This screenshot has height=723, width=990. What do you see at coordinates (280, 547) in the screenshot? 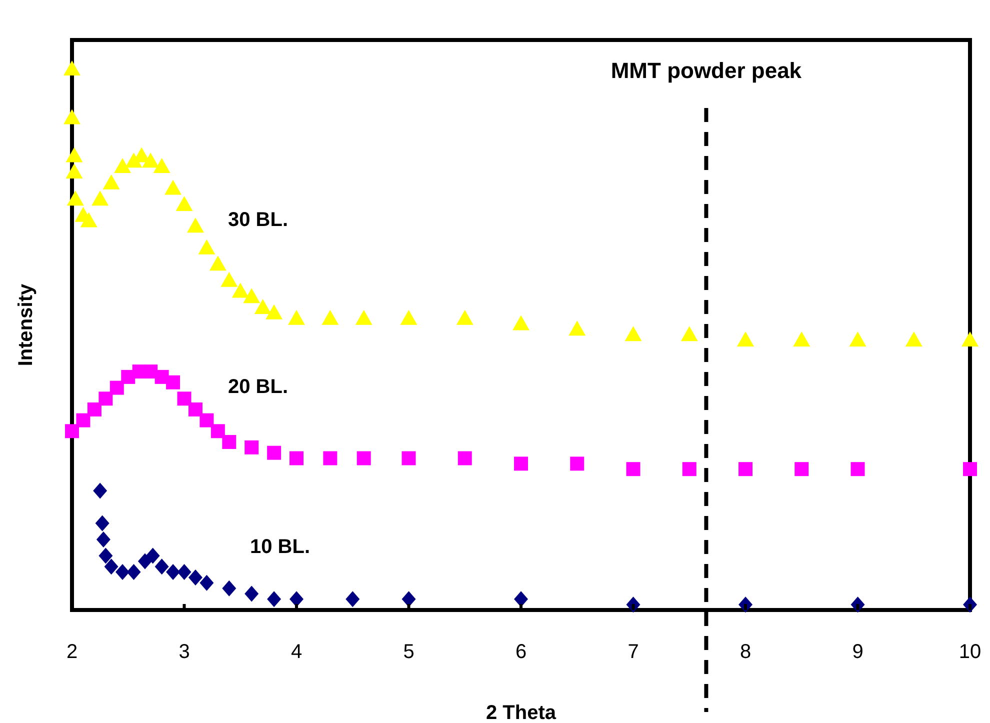
I see `series-label: 10 BL.` at bounding box center [280, 547].